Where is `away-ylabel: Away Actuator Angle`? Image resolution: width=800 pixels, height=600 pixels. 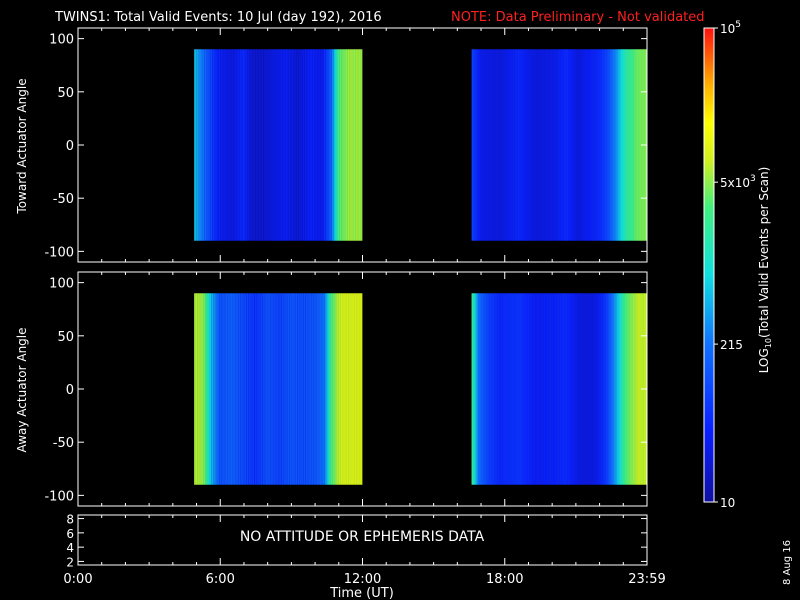
away-ylabel: Away Actuator Angle is located at coordinates (22, 389).